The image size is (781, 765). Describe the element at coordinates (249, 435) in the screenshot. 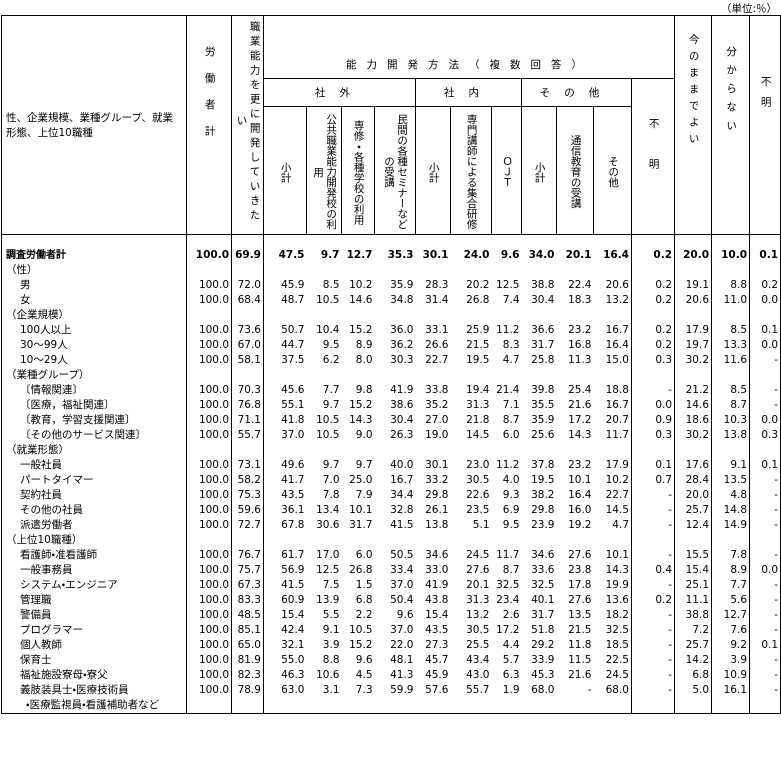

I see `cell-value: 55.7` at that location.